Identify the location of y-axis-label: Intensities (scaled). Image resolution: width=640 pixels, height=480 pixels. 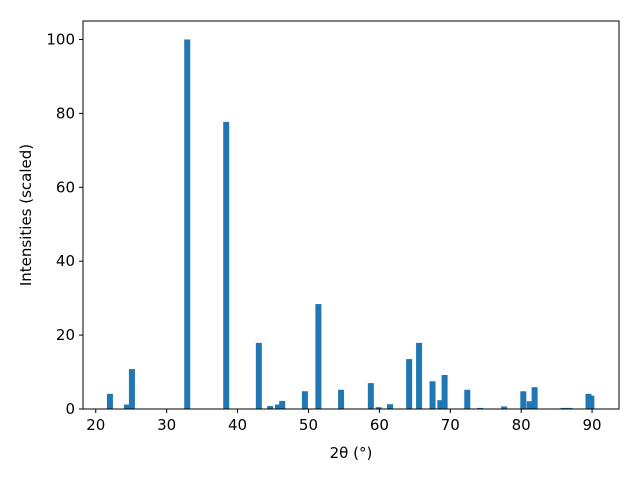
(26, 215).